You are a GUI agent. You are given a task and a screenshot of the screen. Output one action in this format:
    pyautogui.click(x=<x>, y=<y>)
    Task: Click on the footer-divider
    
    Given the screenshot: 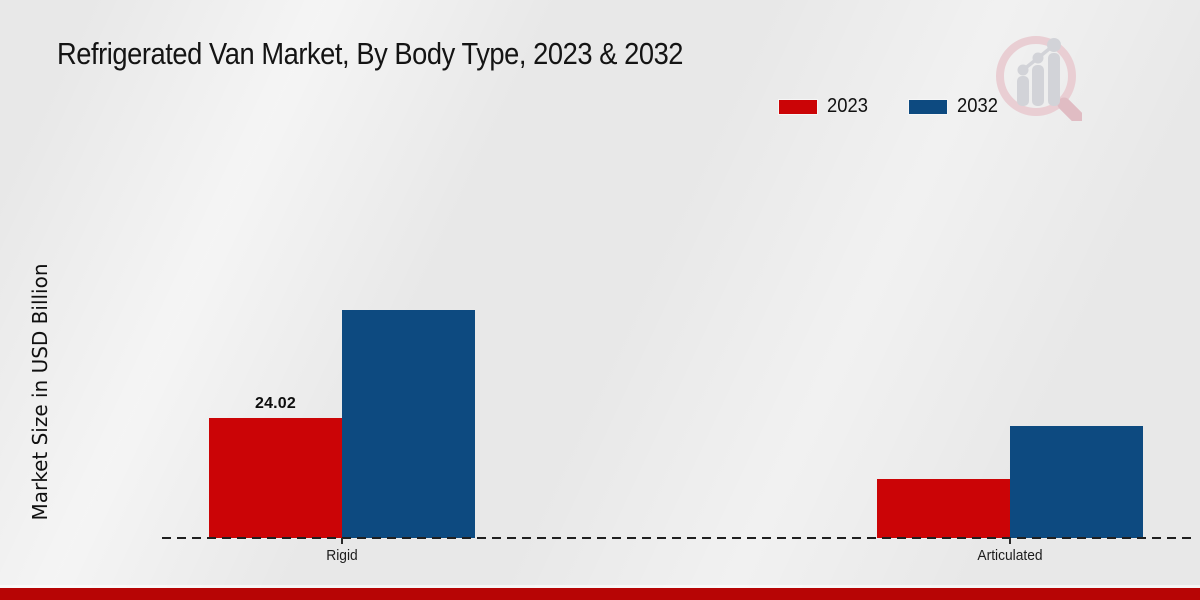 What is the action you would take?
    pyautogui.click(x=600, y=586)
    